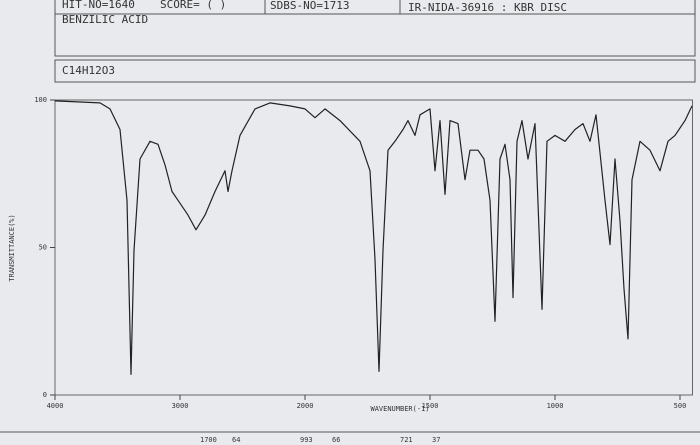 Image resolution: width=700 pixels, height=445 pixels. What do you see at coordinates (430, 406) in the screenshot?
I see `x-tick-label: 1500` at bounding box center [430, 406].